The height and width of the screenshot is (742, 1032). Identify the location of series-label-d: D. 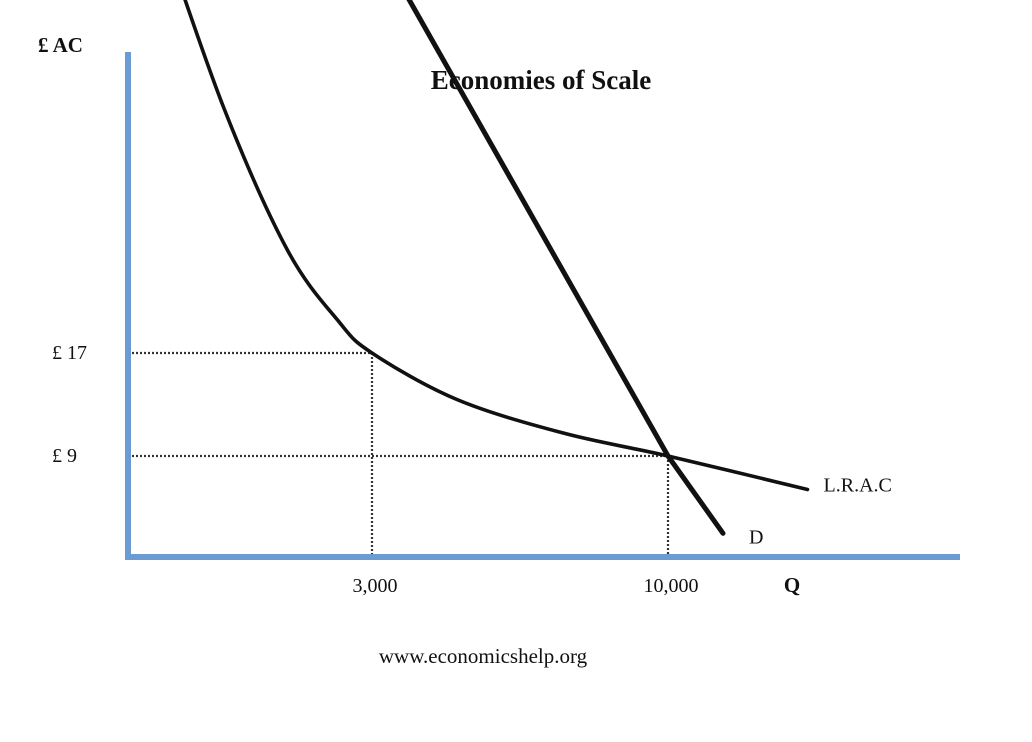
(756, 537).